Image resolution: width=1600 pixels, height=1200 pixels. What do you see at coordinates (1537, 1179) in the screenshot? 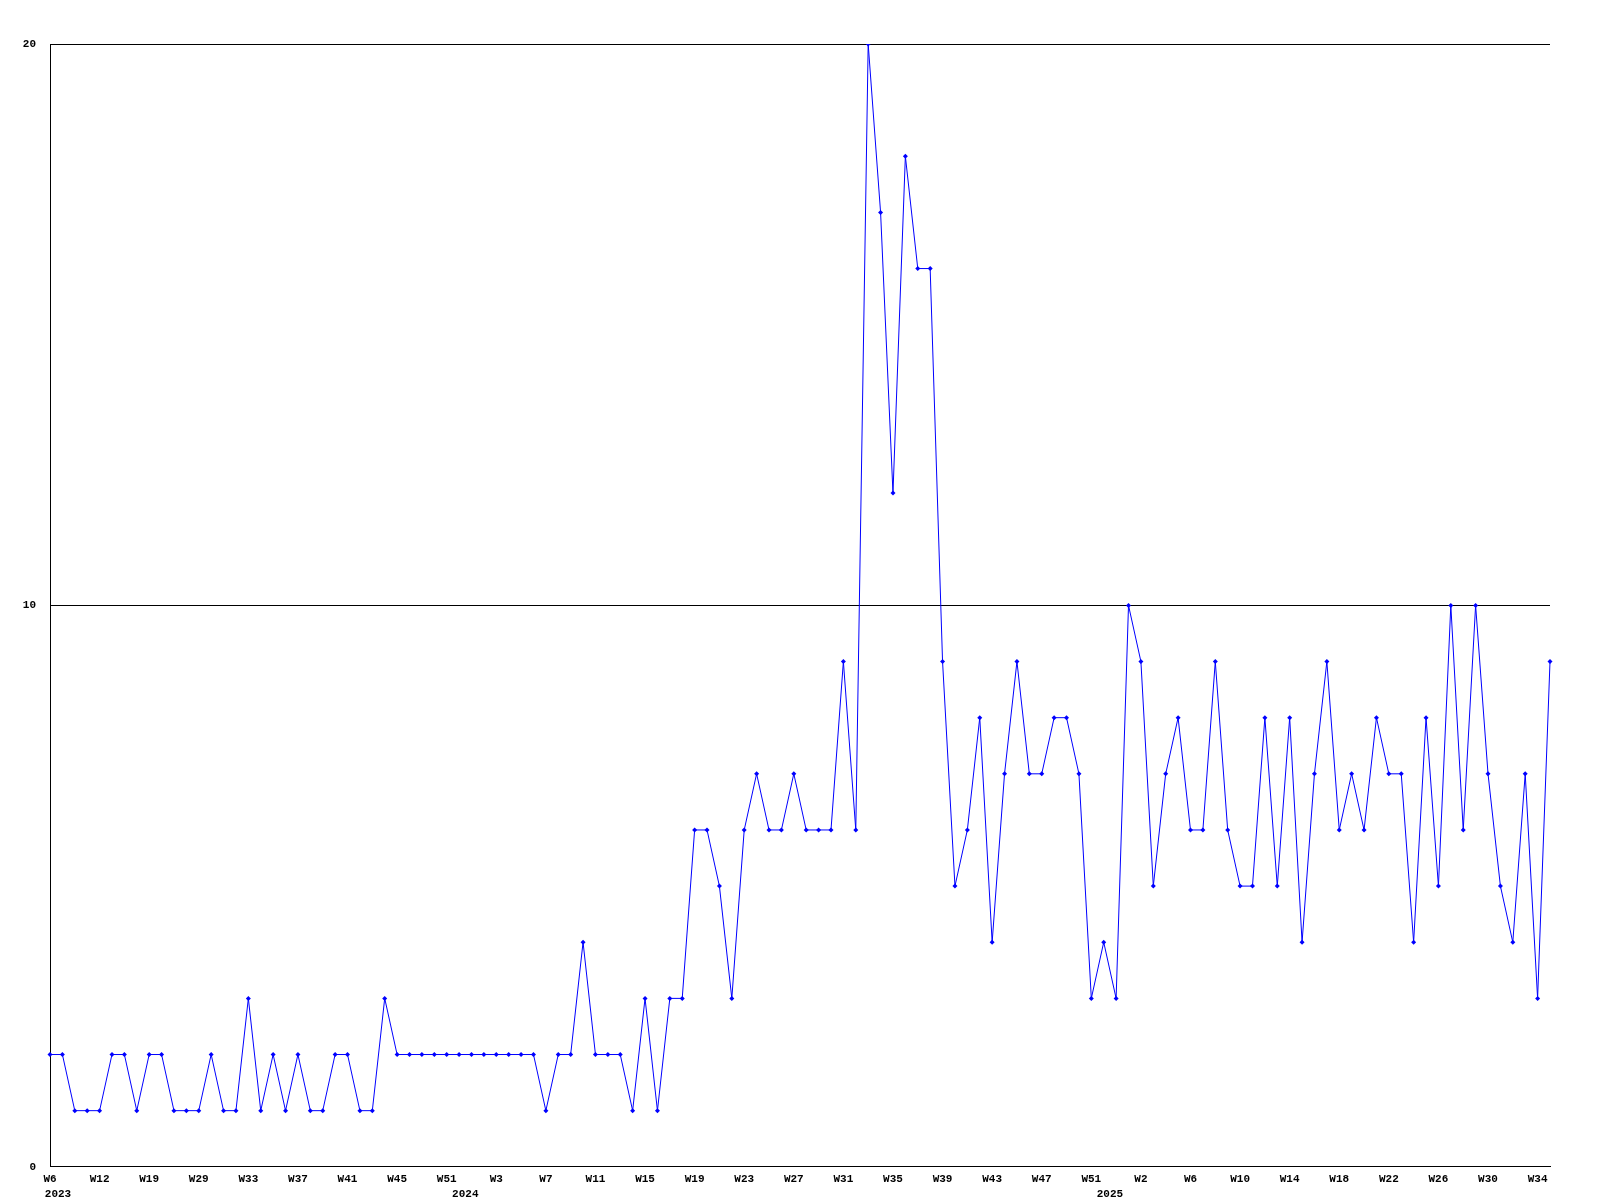
I see `x-tick-label: W34` at bounding box center [1537, 1179].